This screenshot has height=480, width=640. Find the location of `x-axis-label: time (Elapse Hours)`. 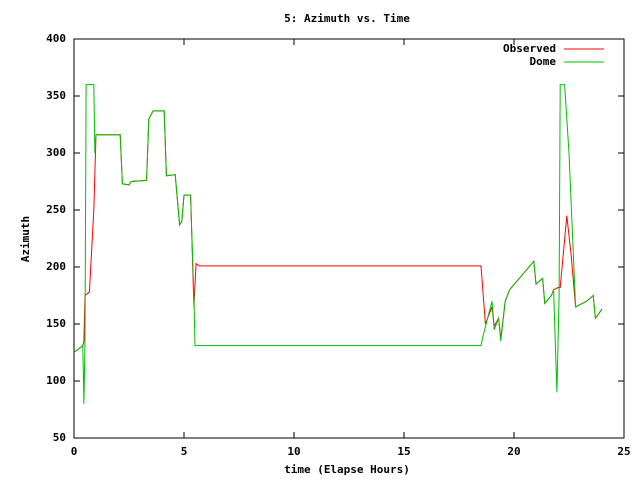

x-axis-label: time (Elapse Hours) is located at coordinates (347, 469).